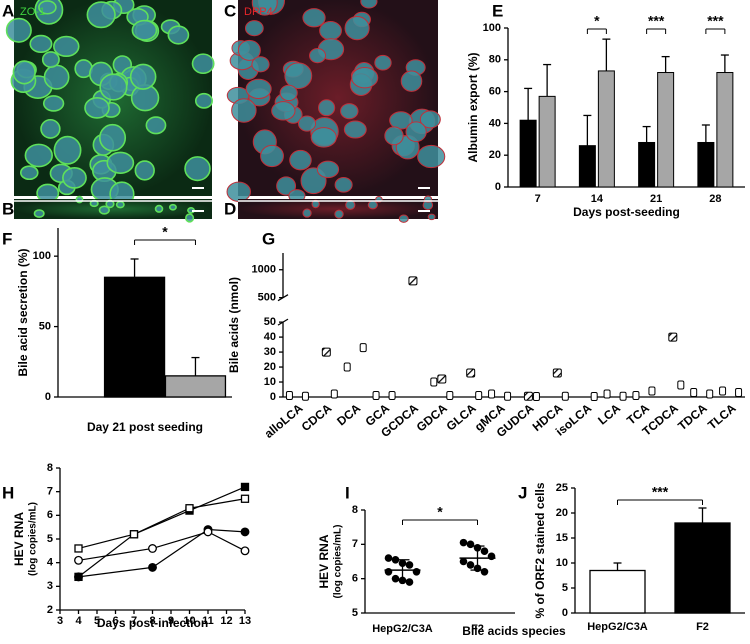  Describe the element at coordinates (284, 421) in the screenshot. I see `x-tick-label: alloLCA` at that location.